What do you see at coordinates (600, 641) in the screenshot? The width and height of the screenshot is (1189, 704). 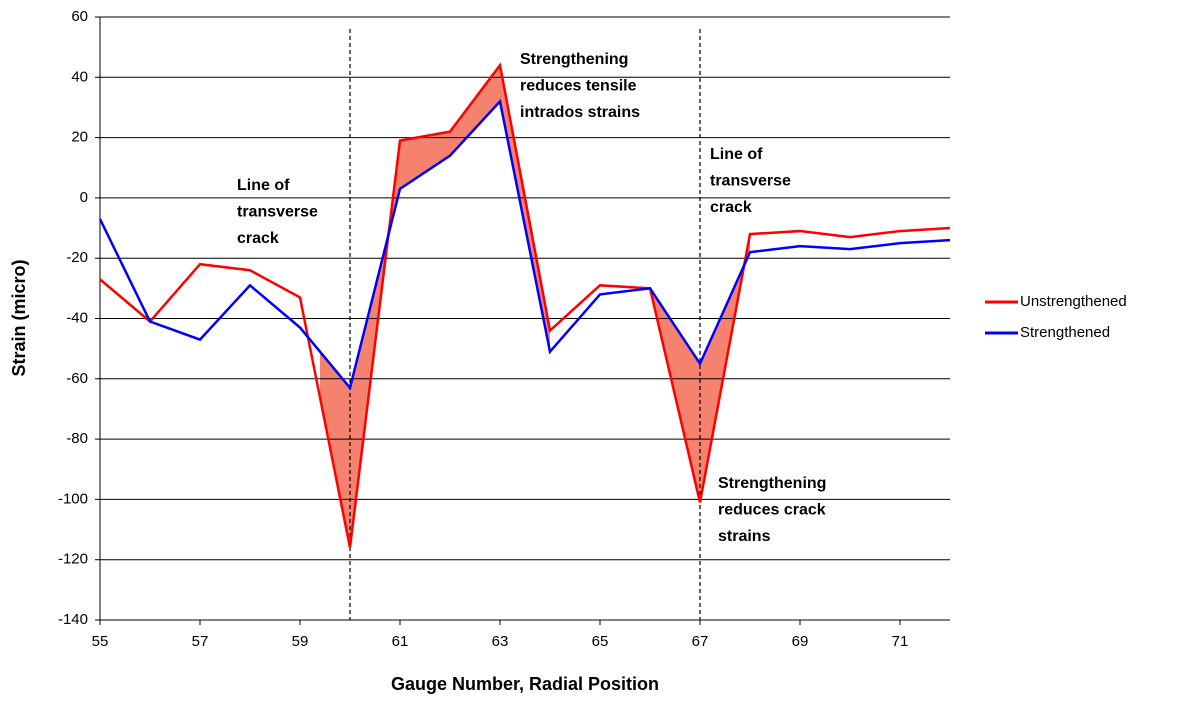 I see `x-tick-label: 65` at bounding box center [600, 641].